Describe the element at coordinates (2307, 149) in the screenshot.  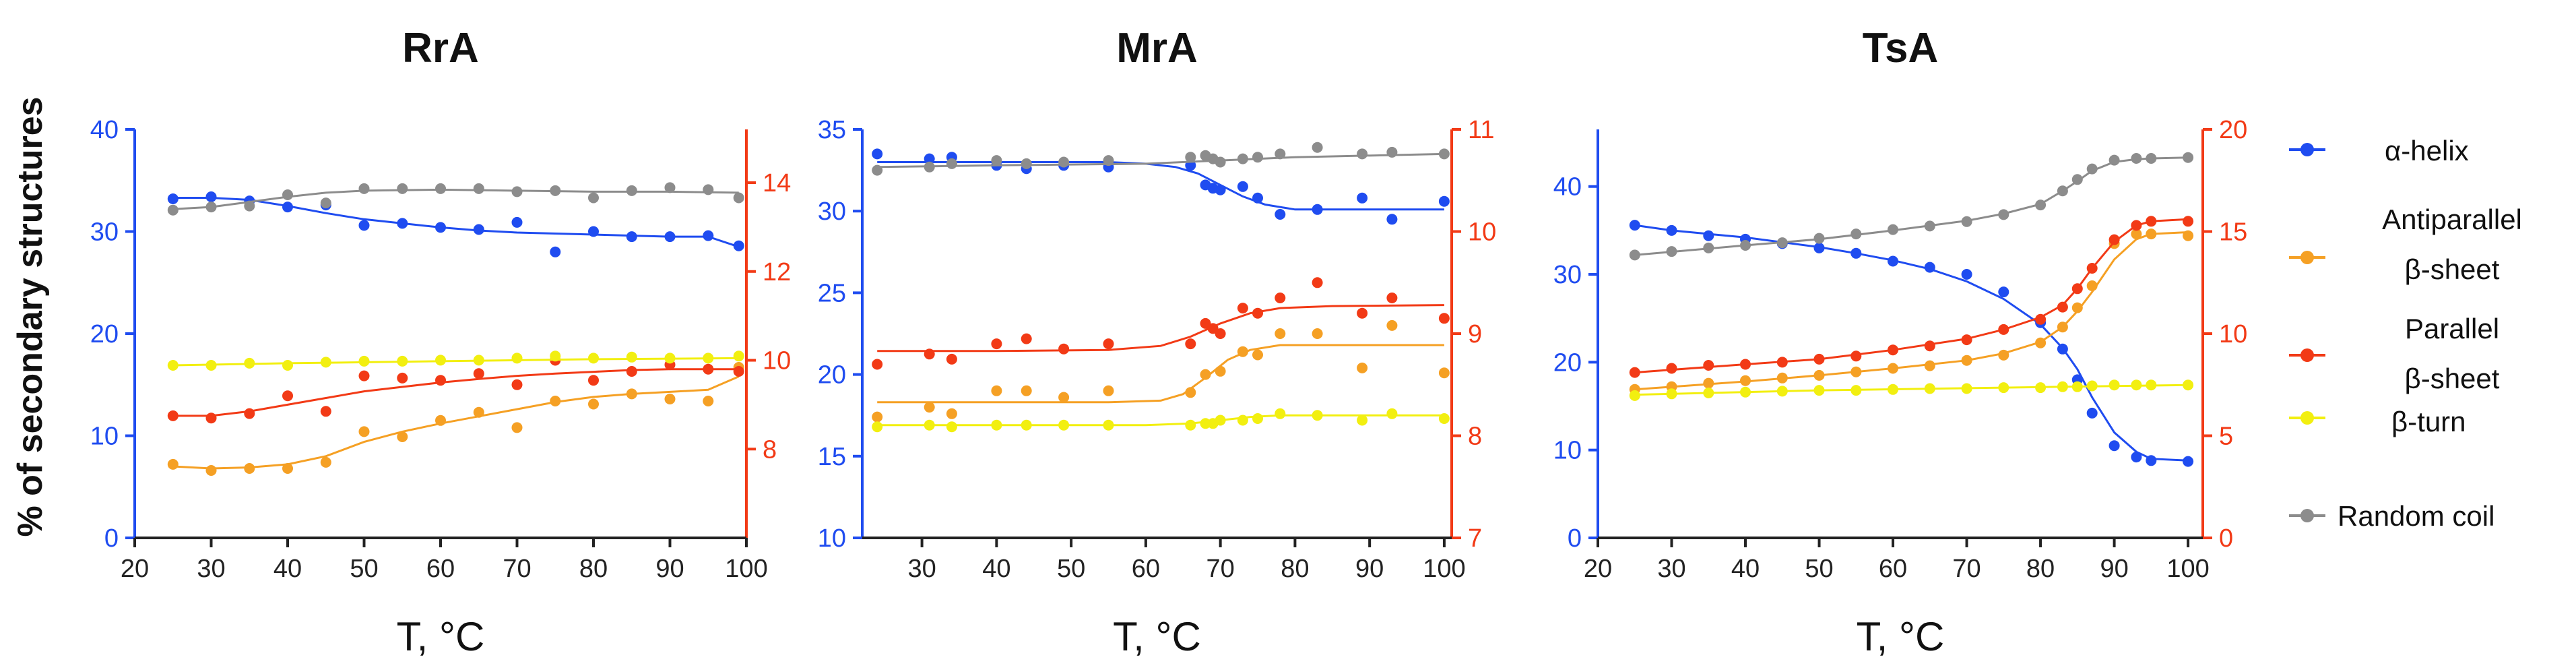
I see `legend-marker-dot` at that location.